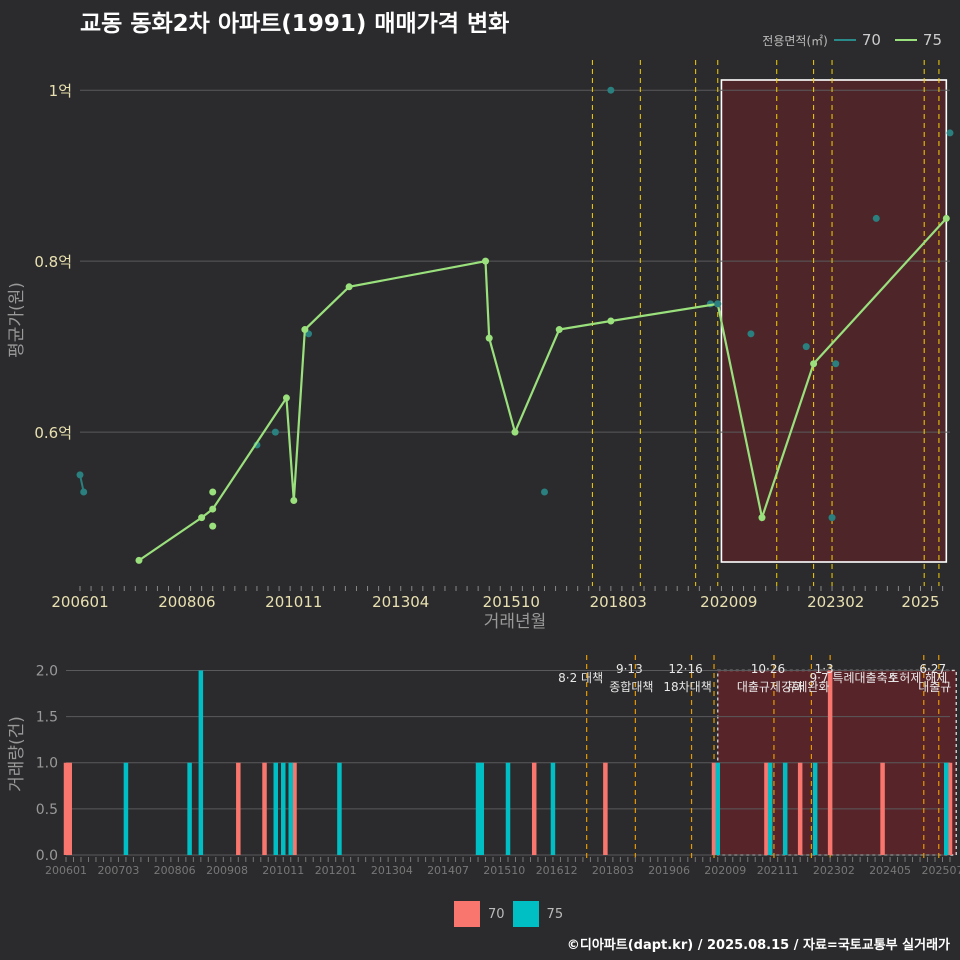 This screenshot has height=960, width=960. I want to click on volume-xtick-label: 202302, so click(834, 870).